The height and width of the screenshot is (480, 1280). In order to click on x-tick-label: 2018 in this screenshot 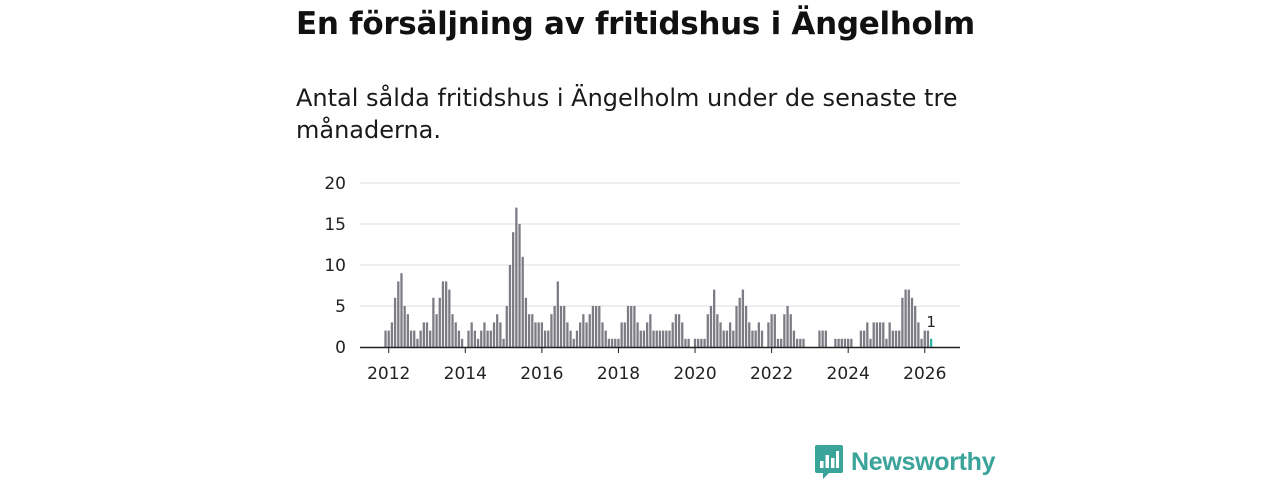, I will do `click(618, 374)`.